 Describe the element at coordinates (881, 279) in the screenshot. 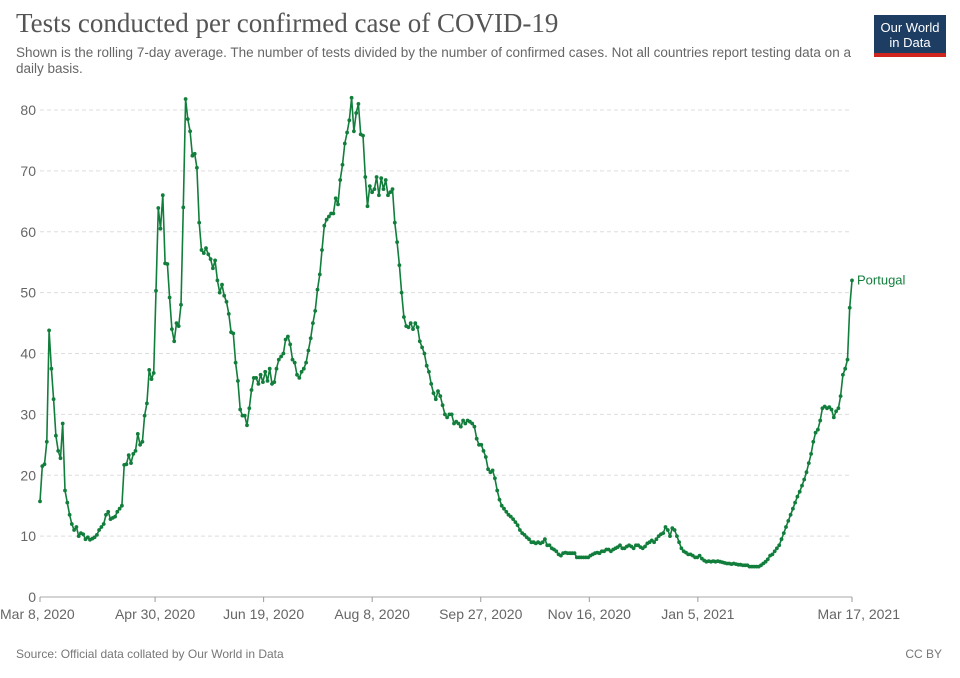

I see `series-label-portugal: Portugal` at that location.